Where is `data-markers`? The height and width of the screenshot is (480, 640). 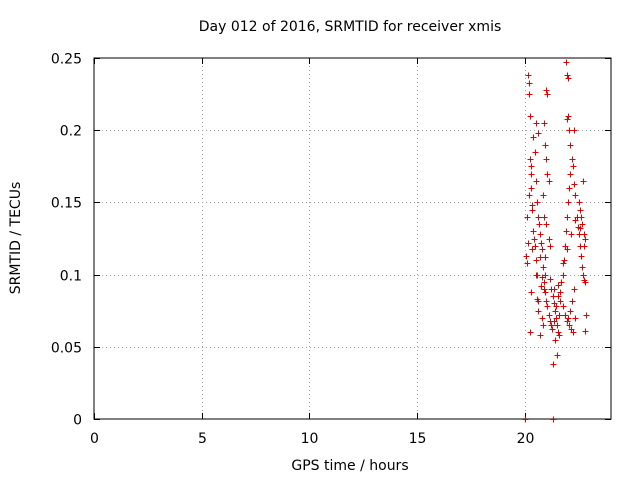 data-markers is located at coordinates (556, 241).